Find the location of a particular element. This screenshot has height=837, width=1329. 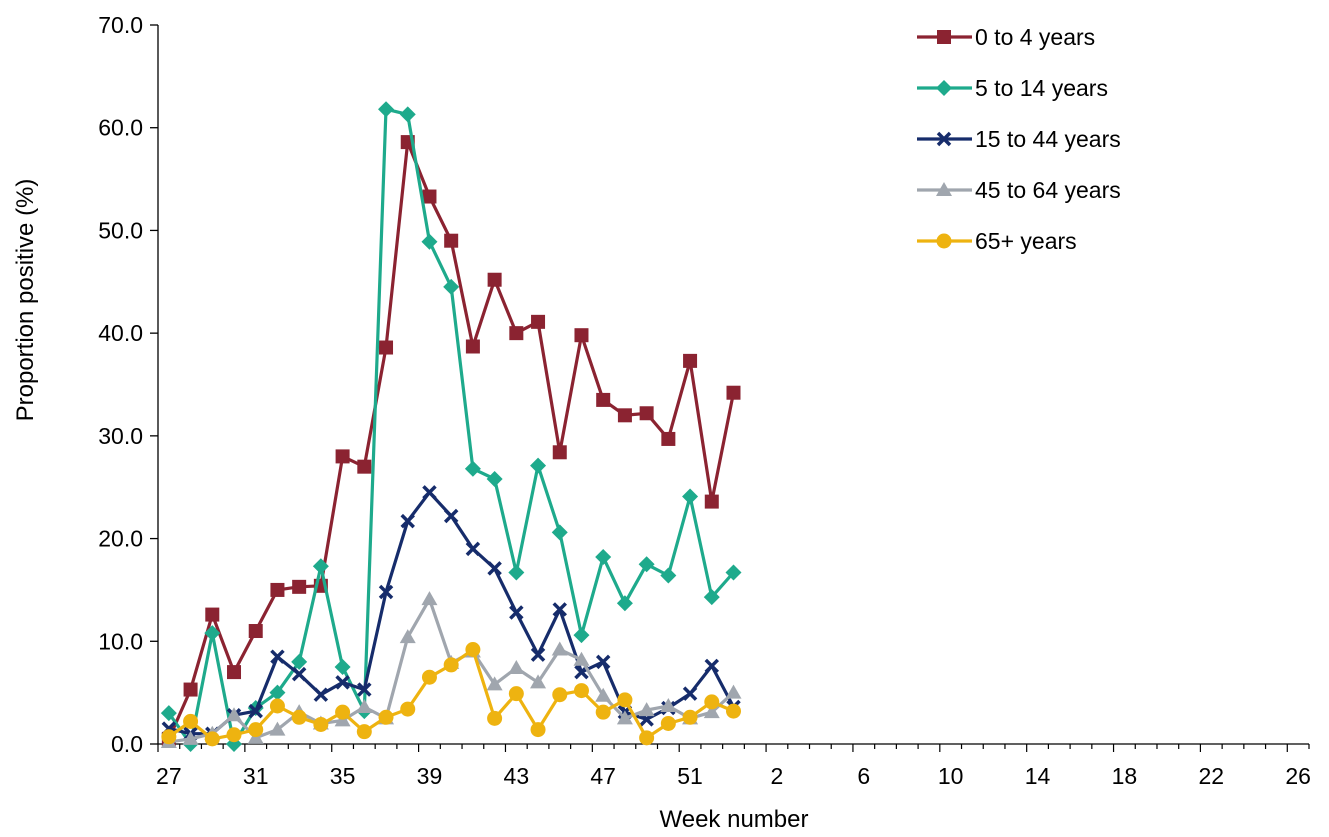

y-tick-label: 70.0 is located at coordinates (120, 25).